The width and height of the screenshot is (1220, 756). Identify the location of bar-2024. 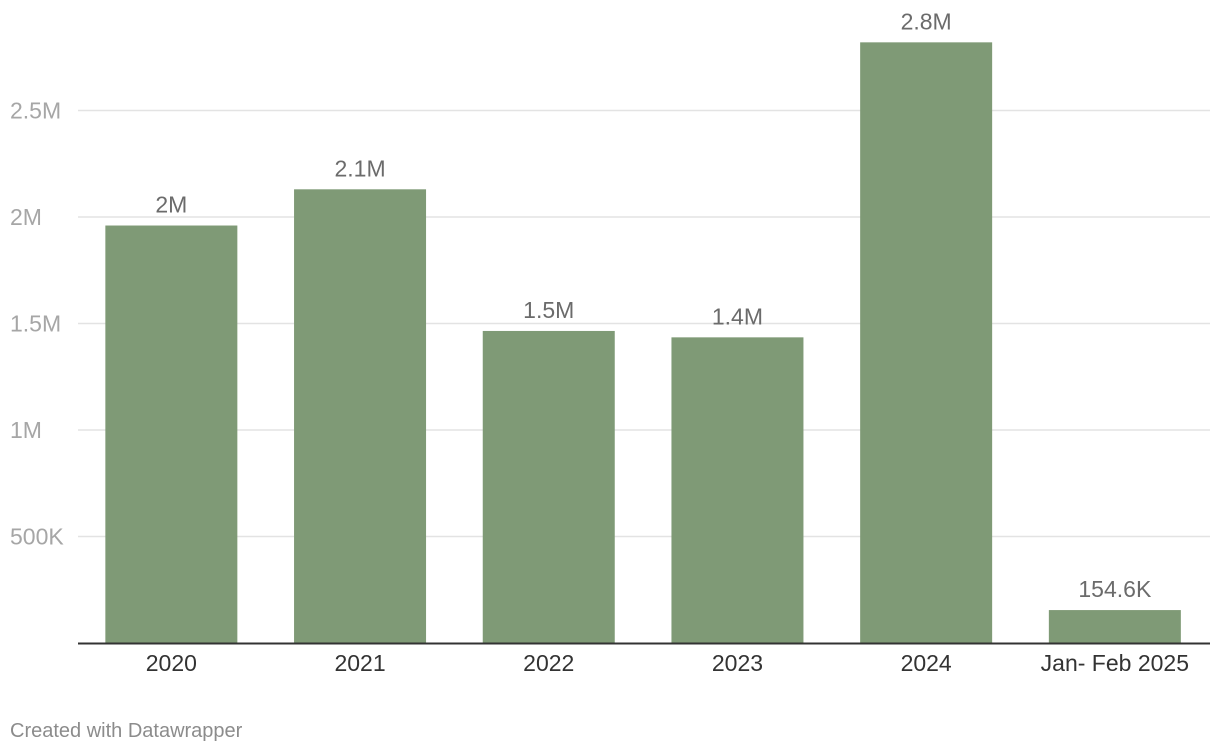
(926, 342).